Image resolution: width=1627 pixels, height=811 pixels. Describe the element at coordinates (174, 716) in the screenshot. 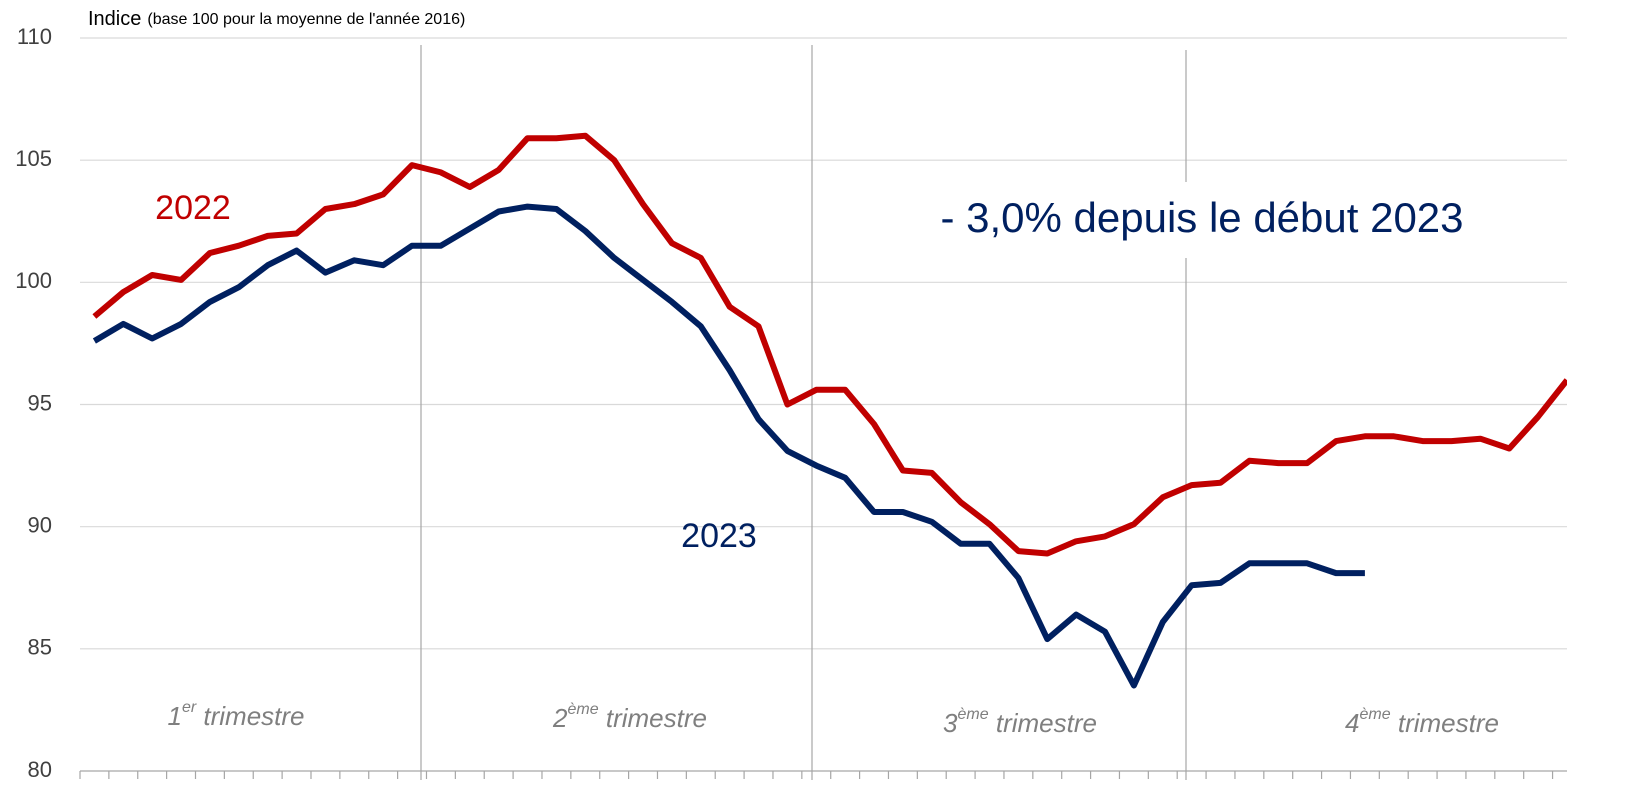

I see `quarter-number: 1` at that location.